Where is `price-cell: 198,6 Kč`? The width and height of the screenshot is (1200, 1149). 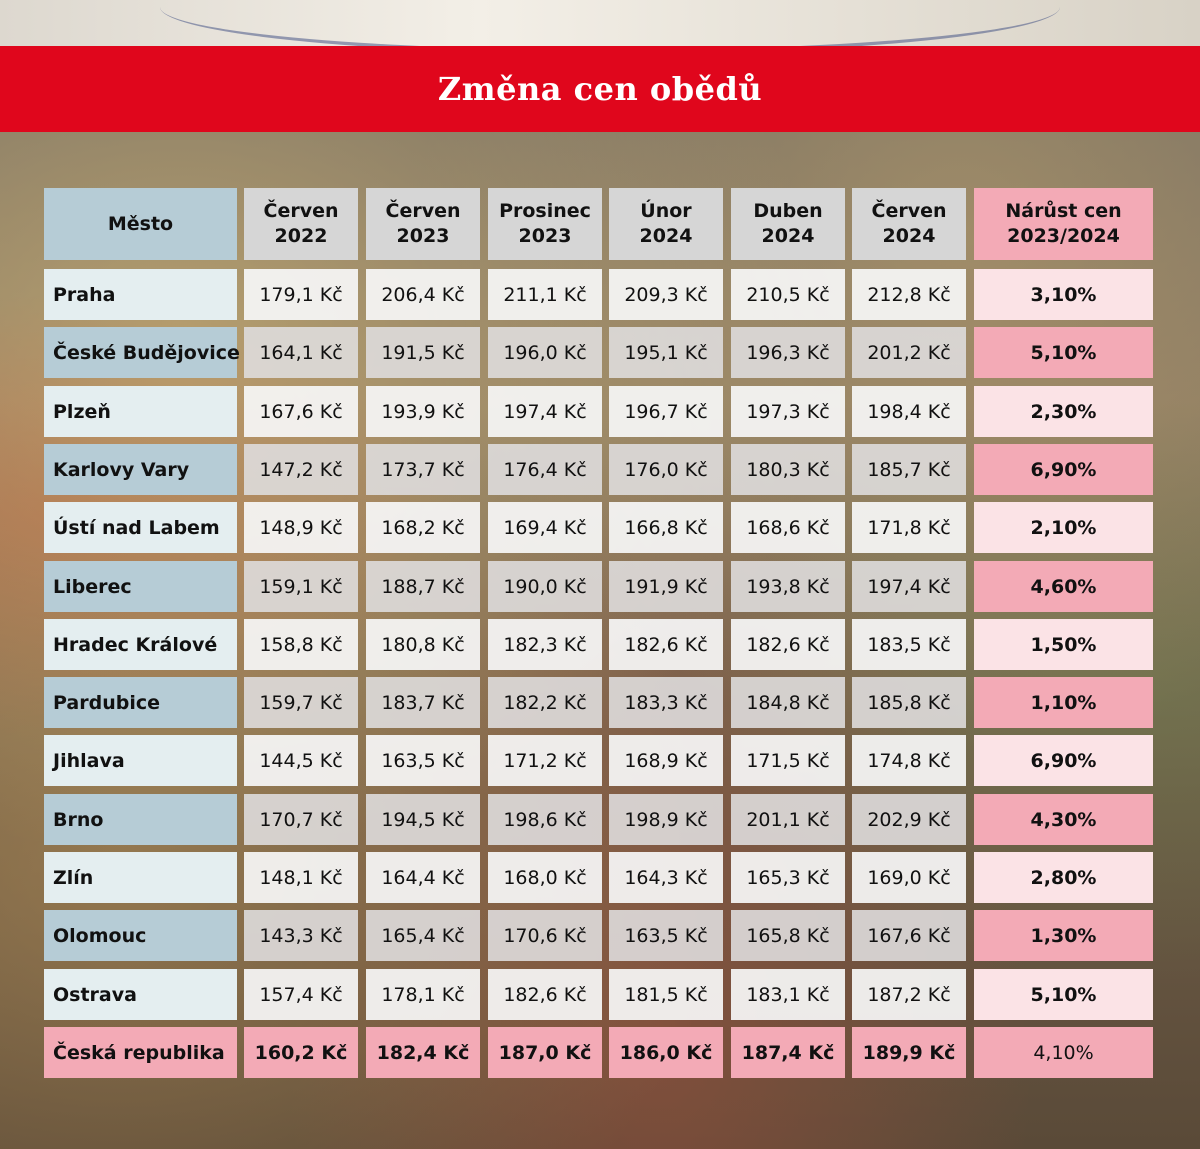
price-cell: 198,6 Kč is located at coordinates (545, 819).